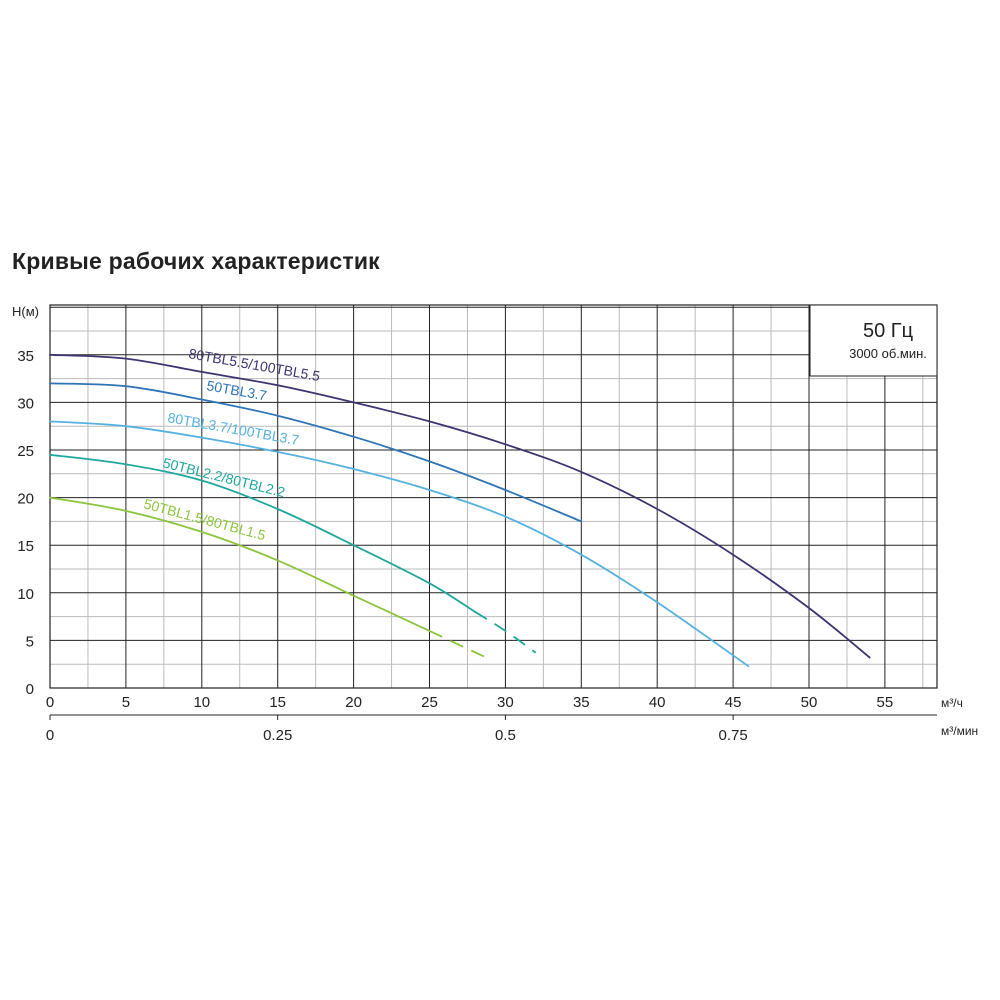  I want to click on curve-50TBL1.5/80TBL1.5, so click(240, 564).